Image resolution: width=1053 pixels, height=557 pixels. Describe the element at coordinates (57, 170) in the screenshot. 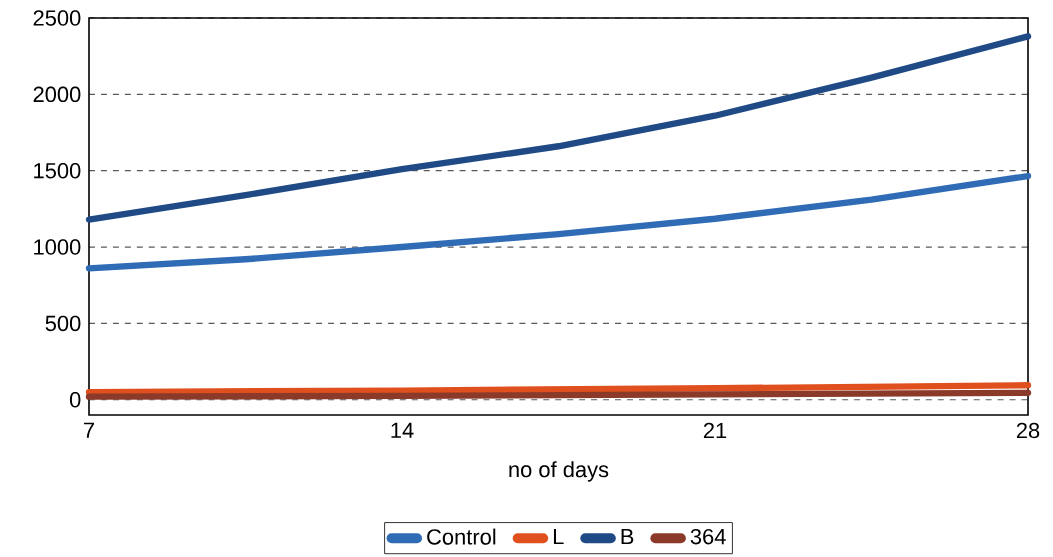

I see `y-tick-label: 1500` at that location.